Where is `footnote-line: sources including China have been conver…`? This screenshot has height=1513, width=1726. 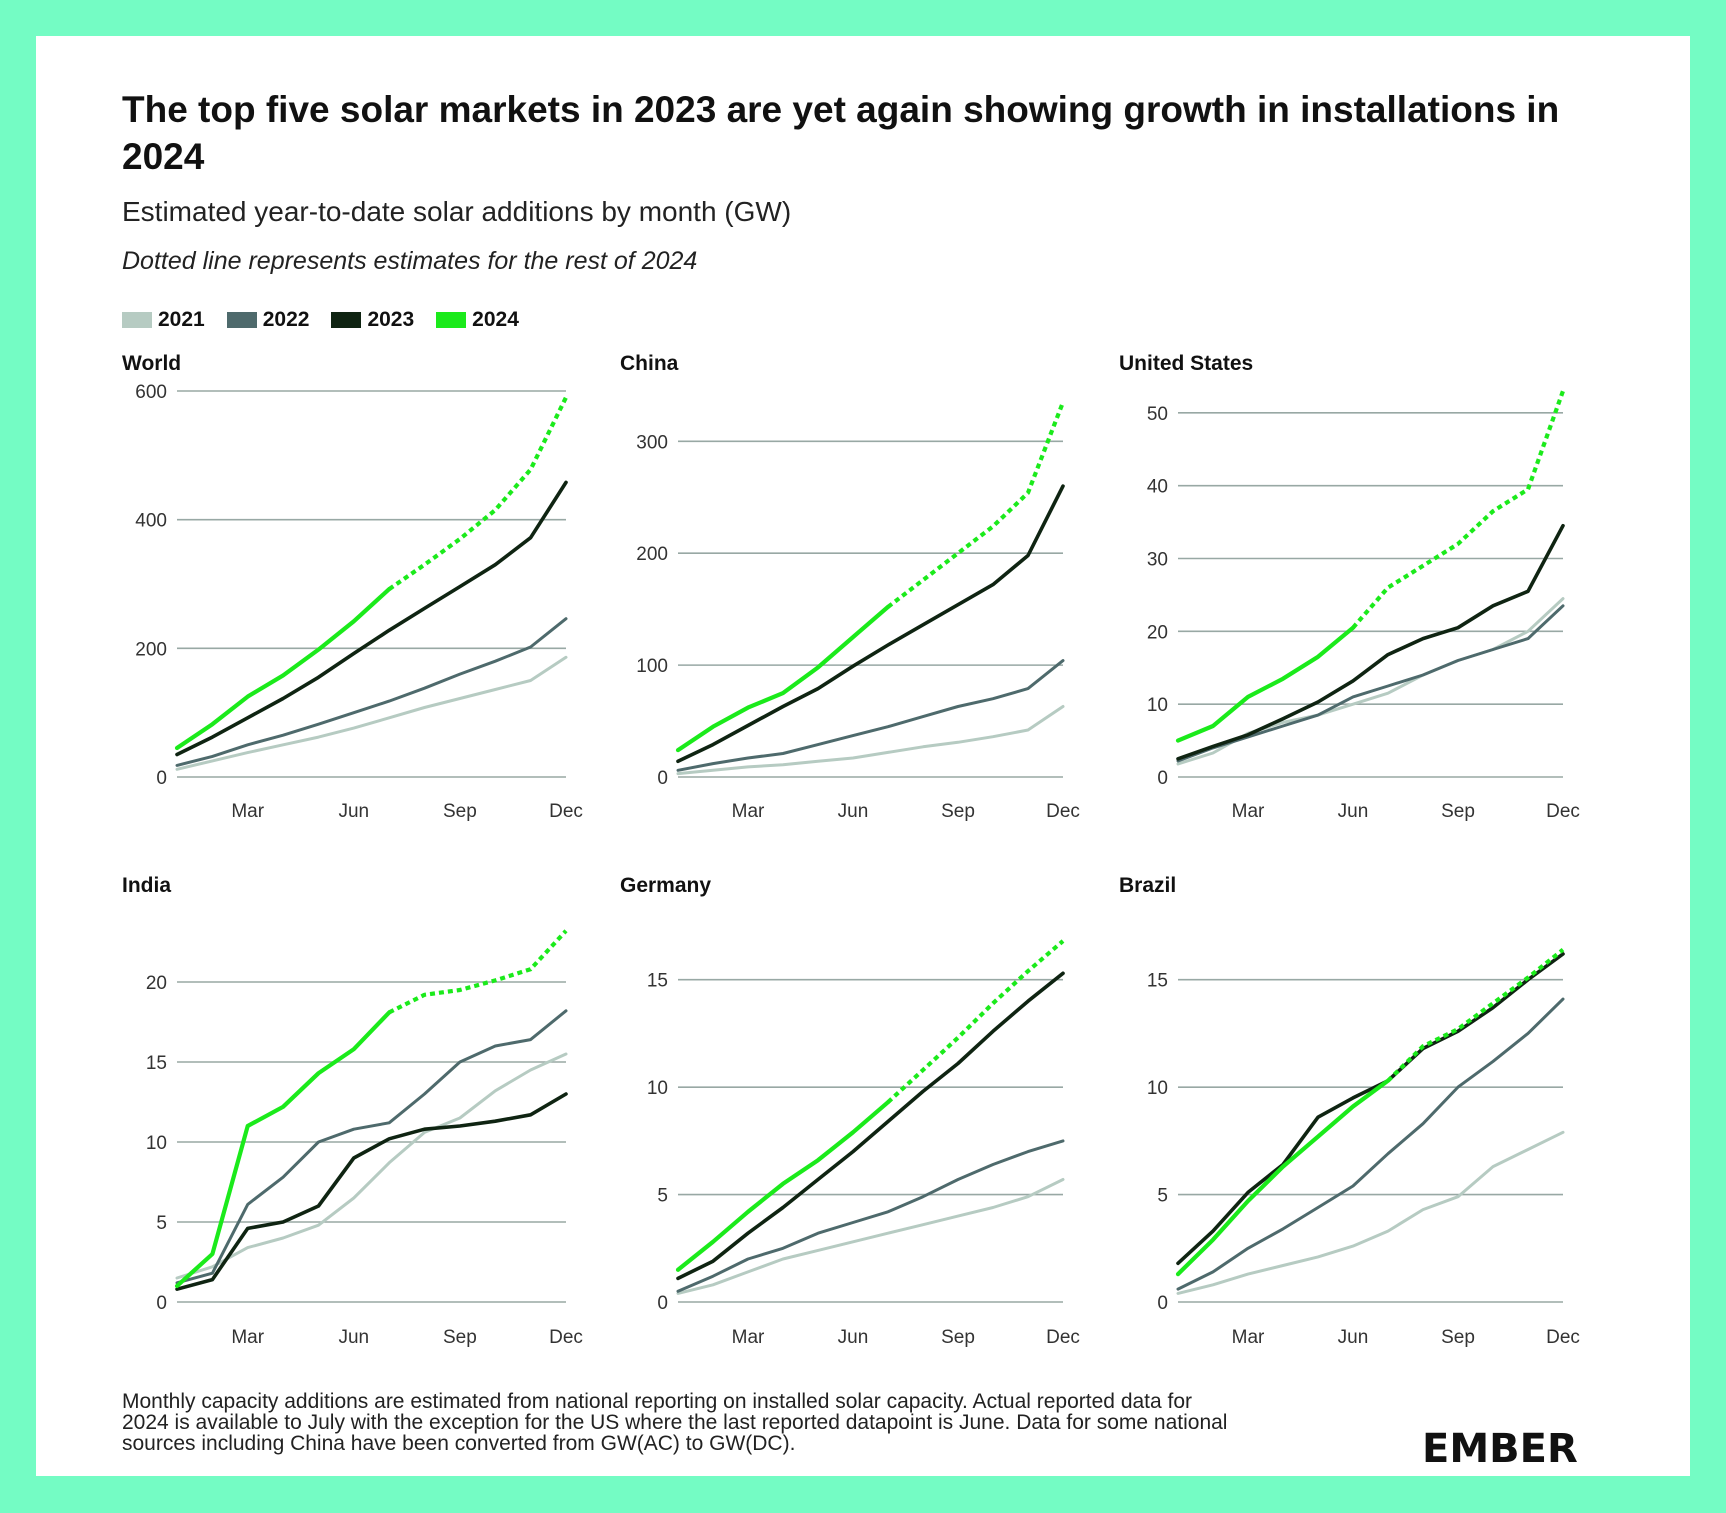
footnote-line: sources including China have been conver… is located at coordinates (459, 1443).